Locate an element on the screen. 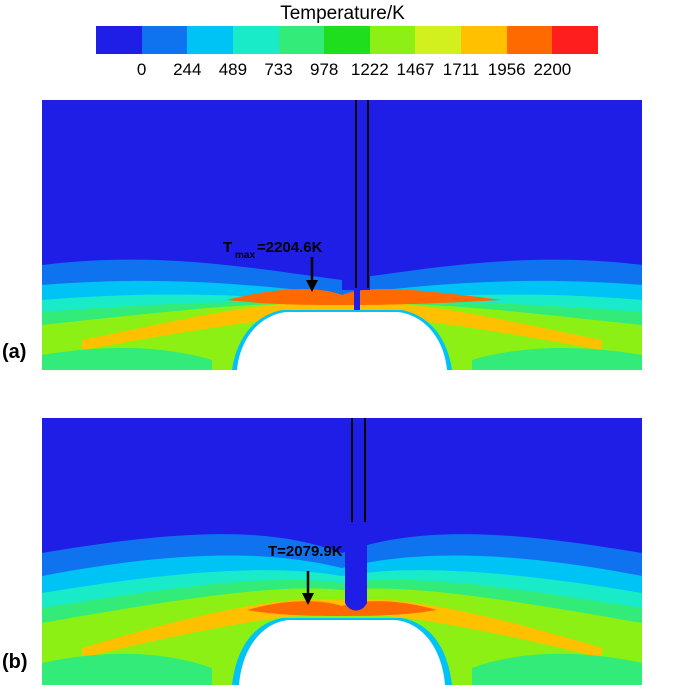 This screenshot has height=685, width=685. legend-tick-label: 1711 is located at coordinates (461, 69).